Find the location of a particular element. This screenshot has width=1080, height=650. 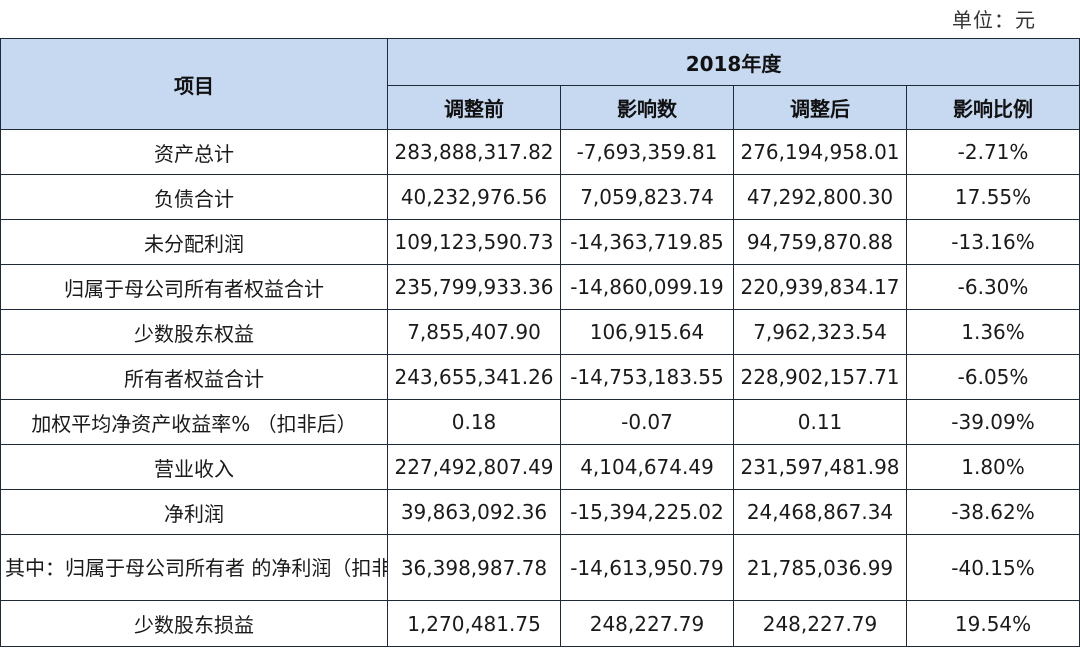

unit-label: 单位：元 is located at coordinates (994, 20).